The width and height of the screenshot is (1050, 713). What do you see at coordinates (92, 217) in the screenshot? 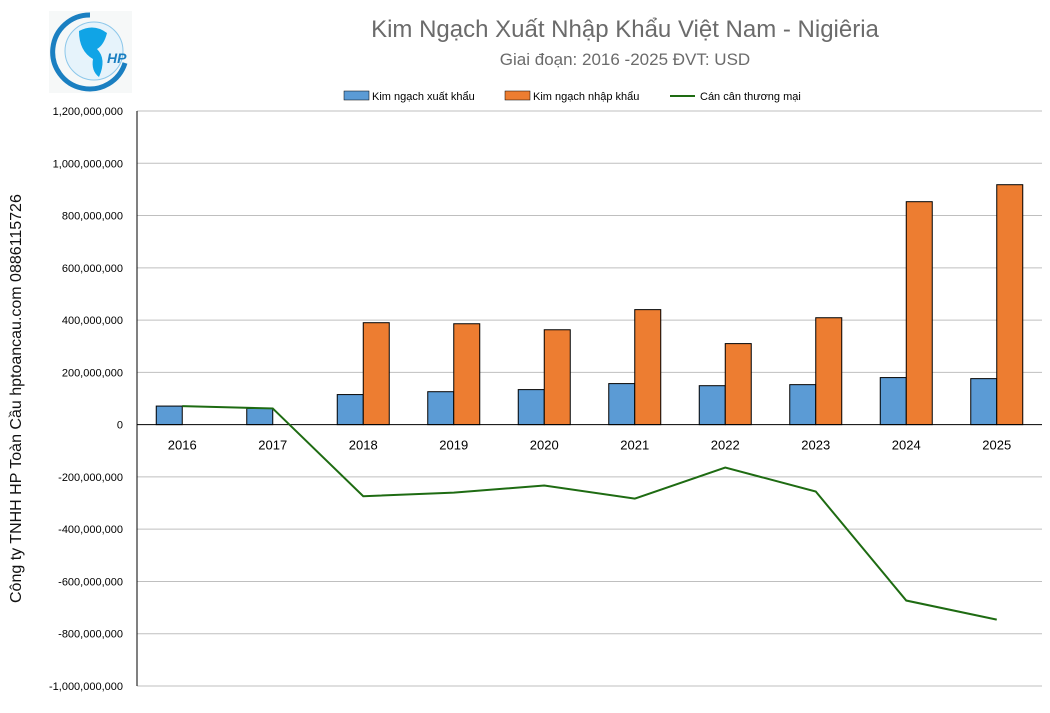
I see `y-tick-label: 800,000,000` at bounding box center [92, 217].